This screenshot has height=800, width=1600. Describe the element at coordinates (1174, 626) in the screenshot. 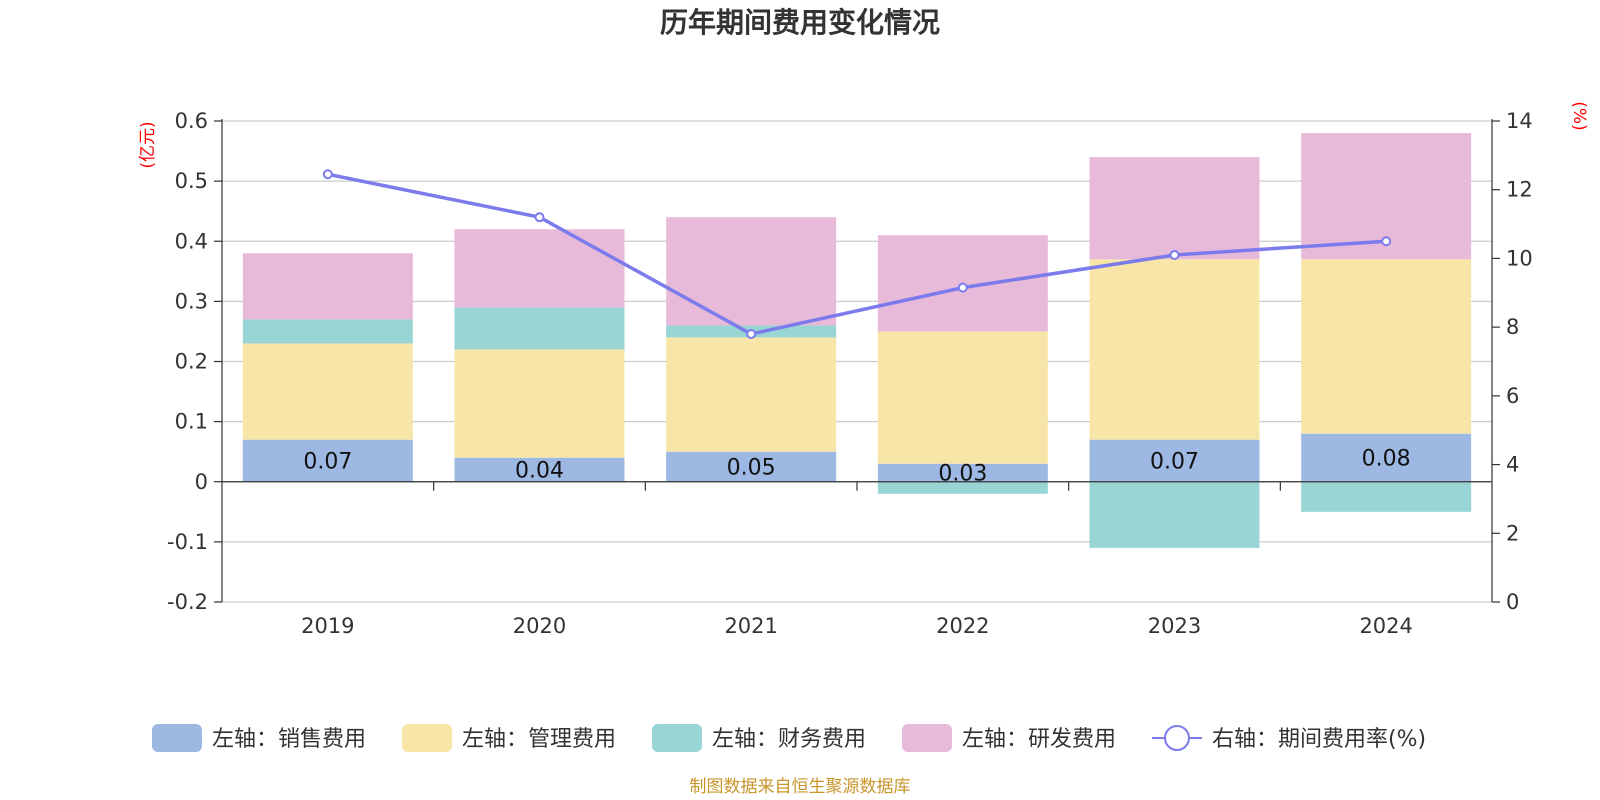

I see `x-tick-label: 2023` at that location.